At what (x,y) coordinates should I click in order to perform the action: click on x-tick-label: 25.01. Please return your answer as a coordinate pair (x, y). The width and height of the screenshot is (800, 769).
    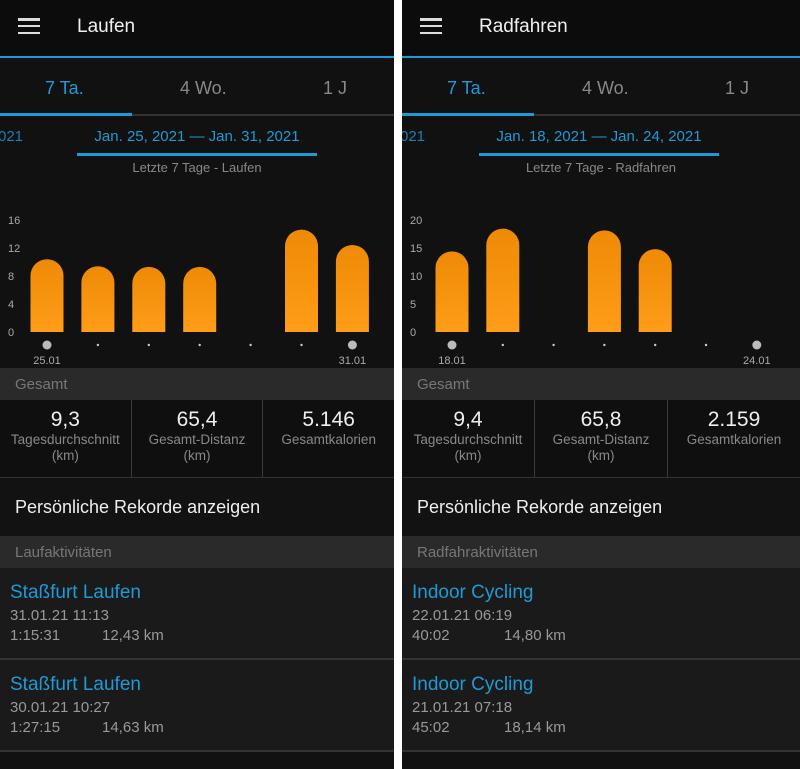
    Looking at the image, I should click on (47, 361).